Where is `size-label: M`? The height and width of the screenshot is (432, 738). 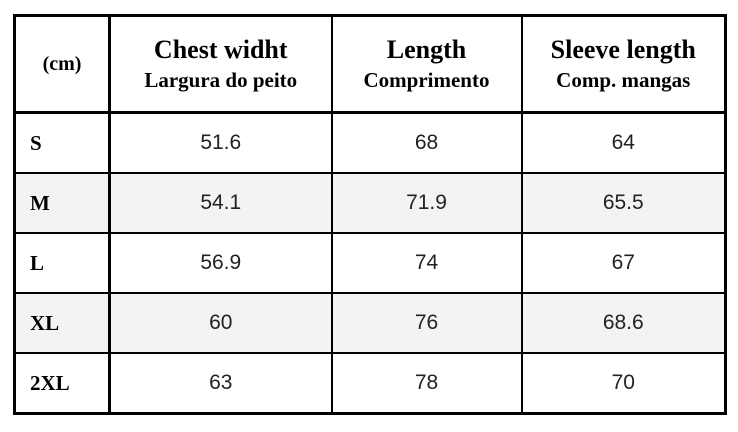
size-label: M is located at coordinates (62, 203).